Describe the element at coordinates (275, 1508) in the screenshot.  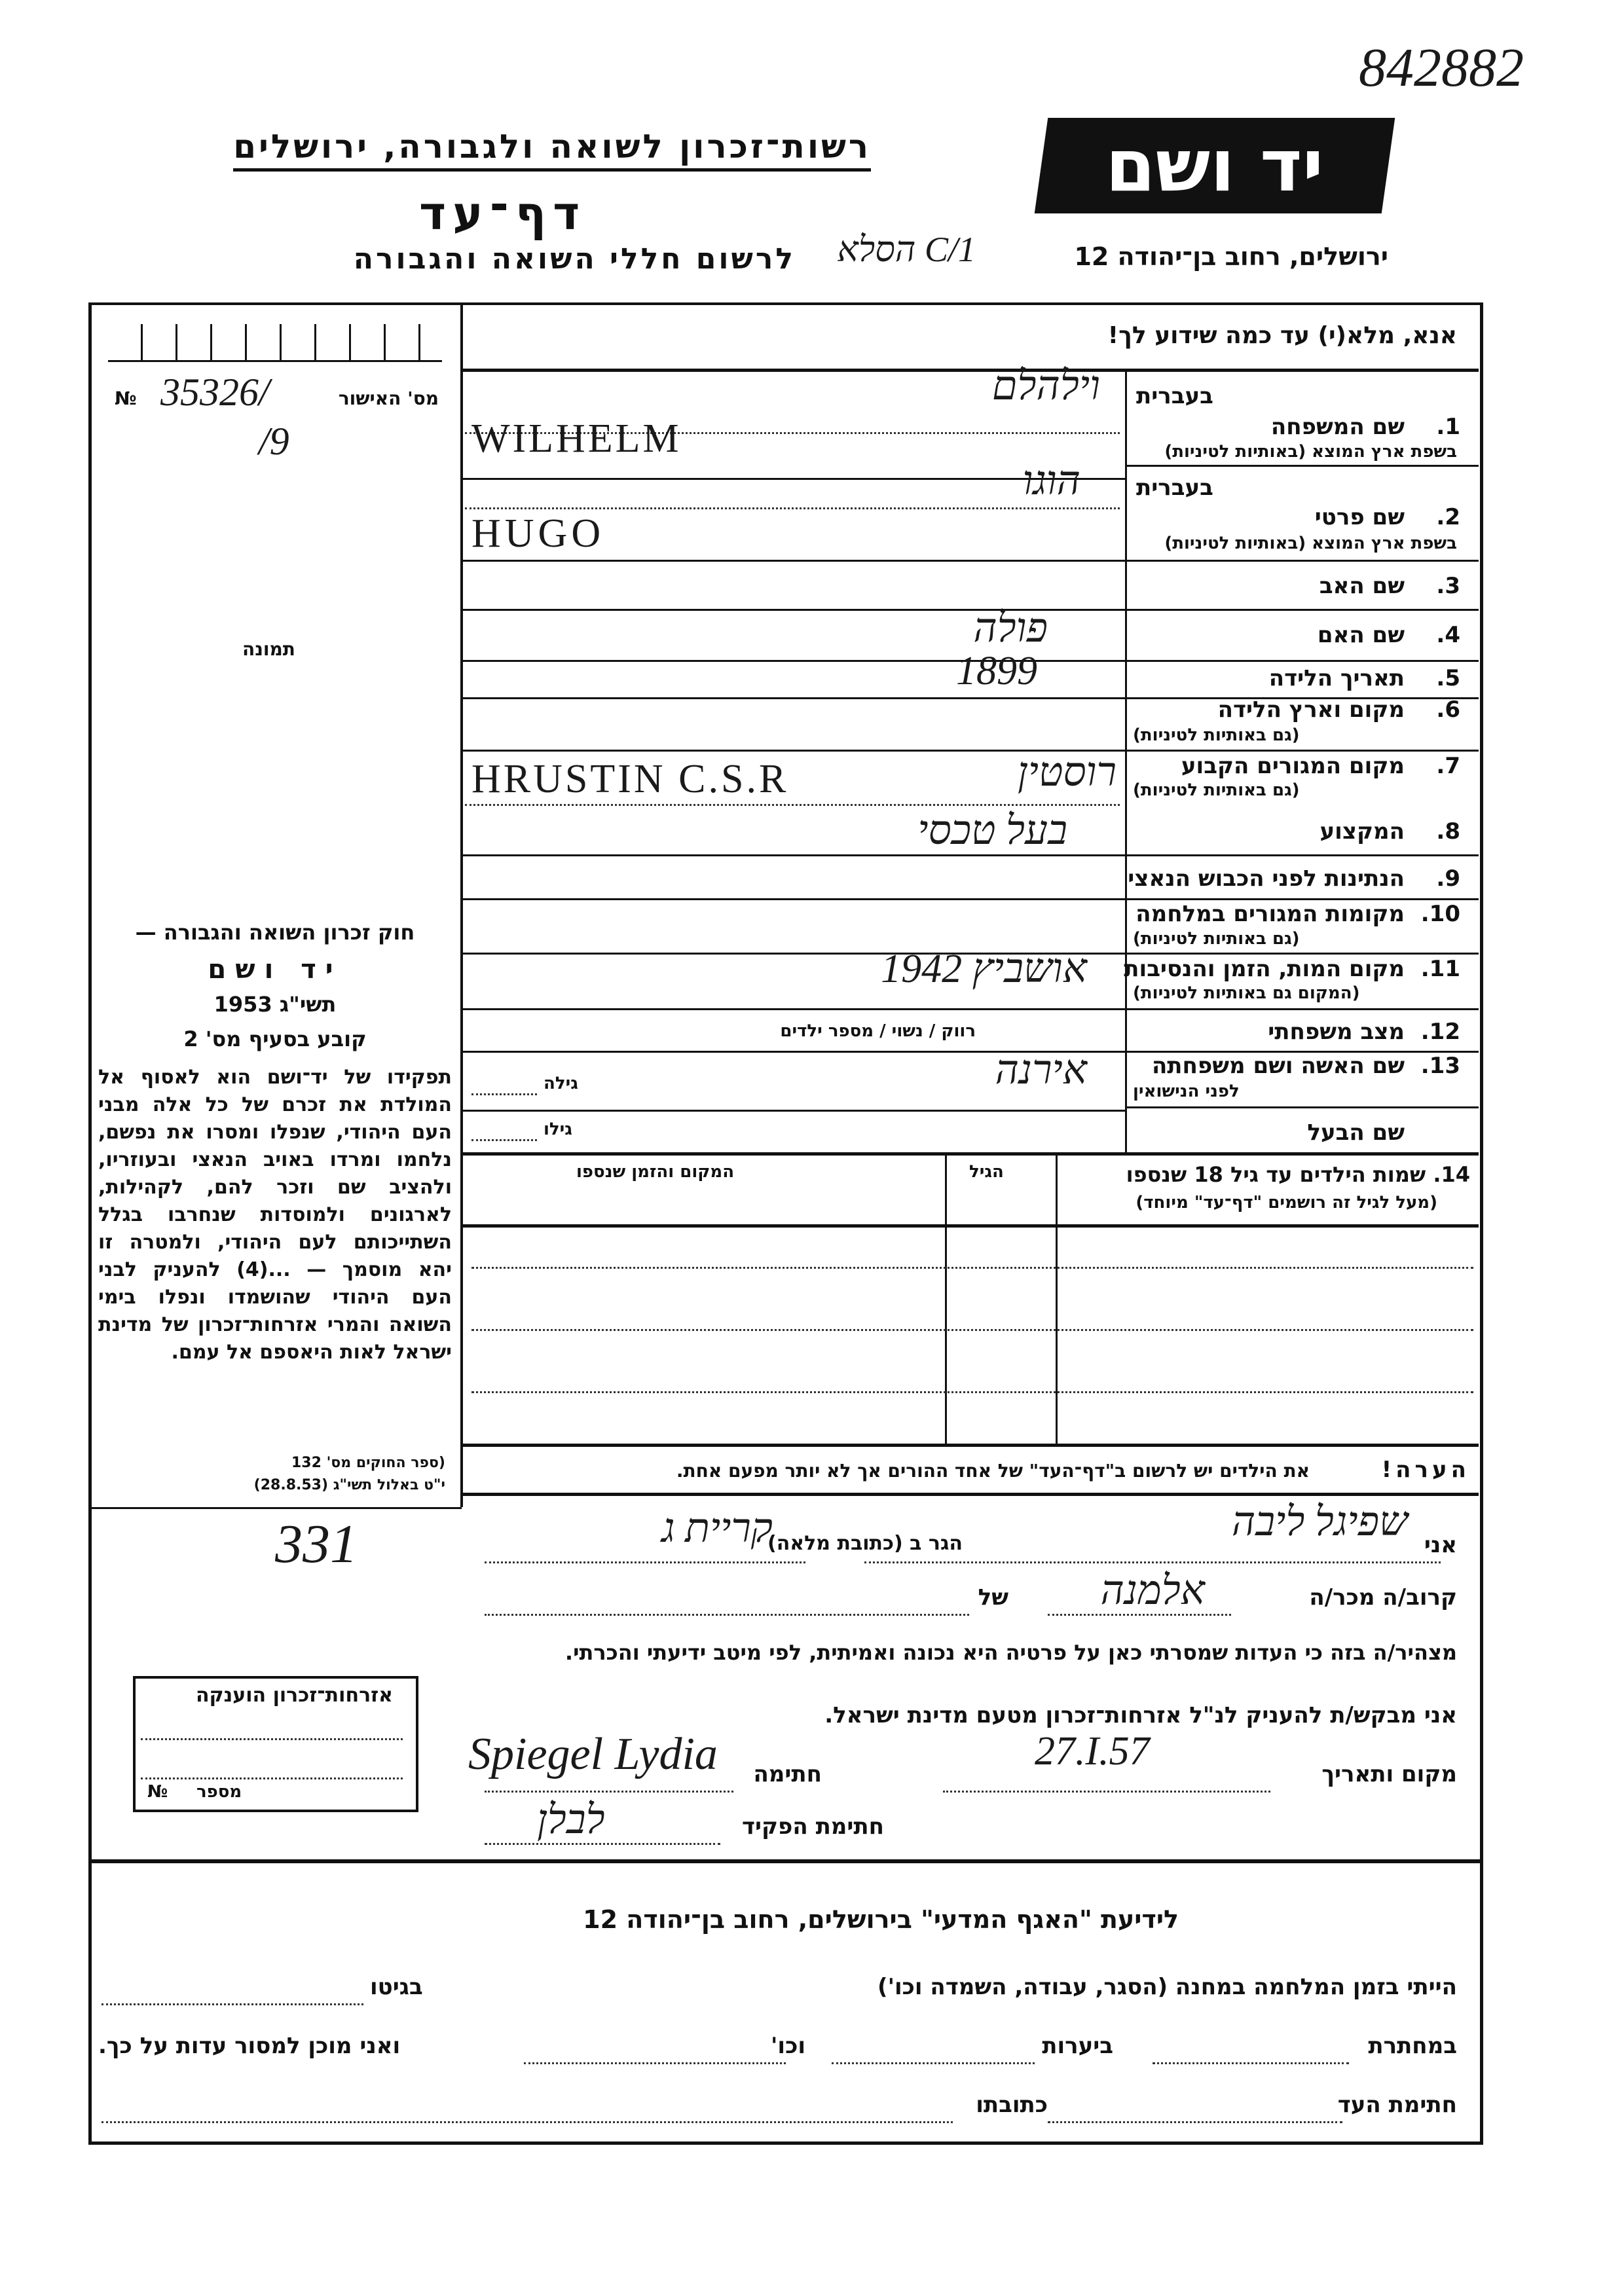
I see `left-column-bottom` at that location.